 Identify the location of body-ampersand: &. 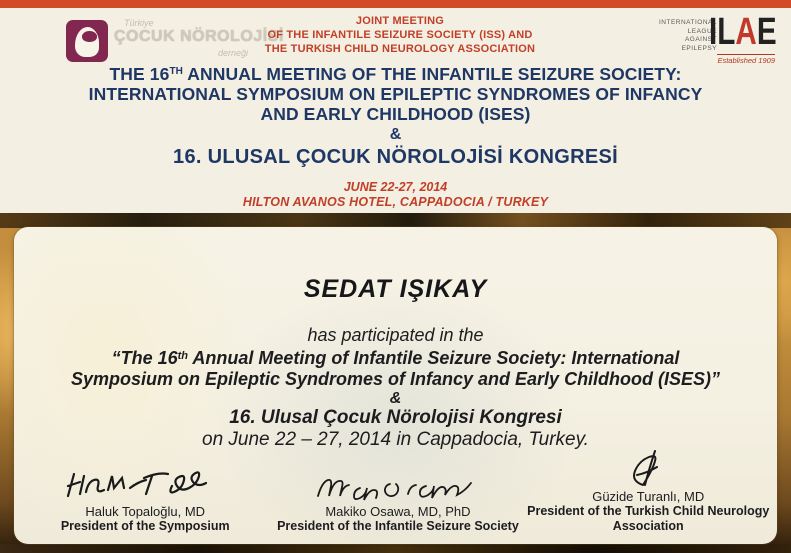
(395, 398).